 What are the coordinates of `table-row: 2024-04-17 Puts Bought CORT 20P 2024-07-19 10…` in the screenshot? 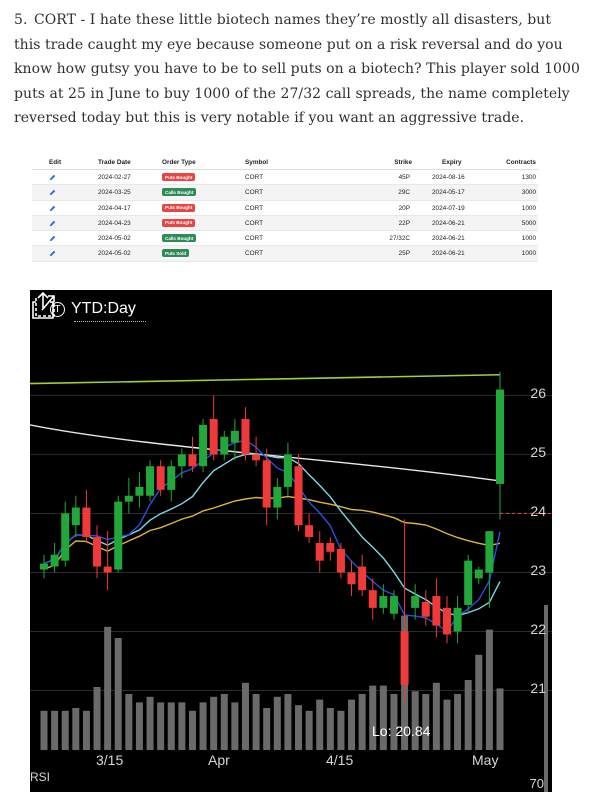 It's located at (285, 208).